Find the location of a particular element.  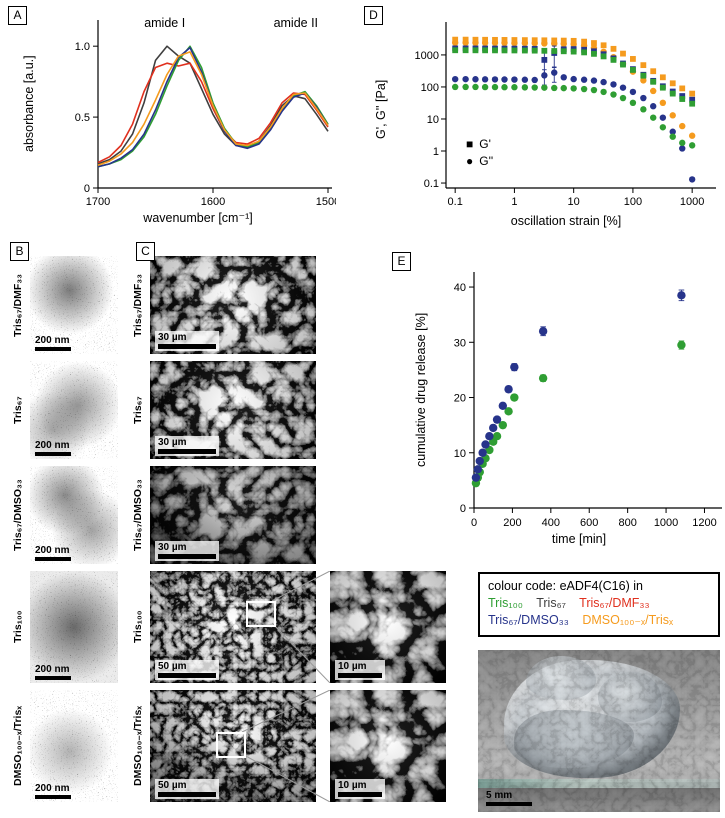

svg-text: 1200 is located at coordinates (704, 523).